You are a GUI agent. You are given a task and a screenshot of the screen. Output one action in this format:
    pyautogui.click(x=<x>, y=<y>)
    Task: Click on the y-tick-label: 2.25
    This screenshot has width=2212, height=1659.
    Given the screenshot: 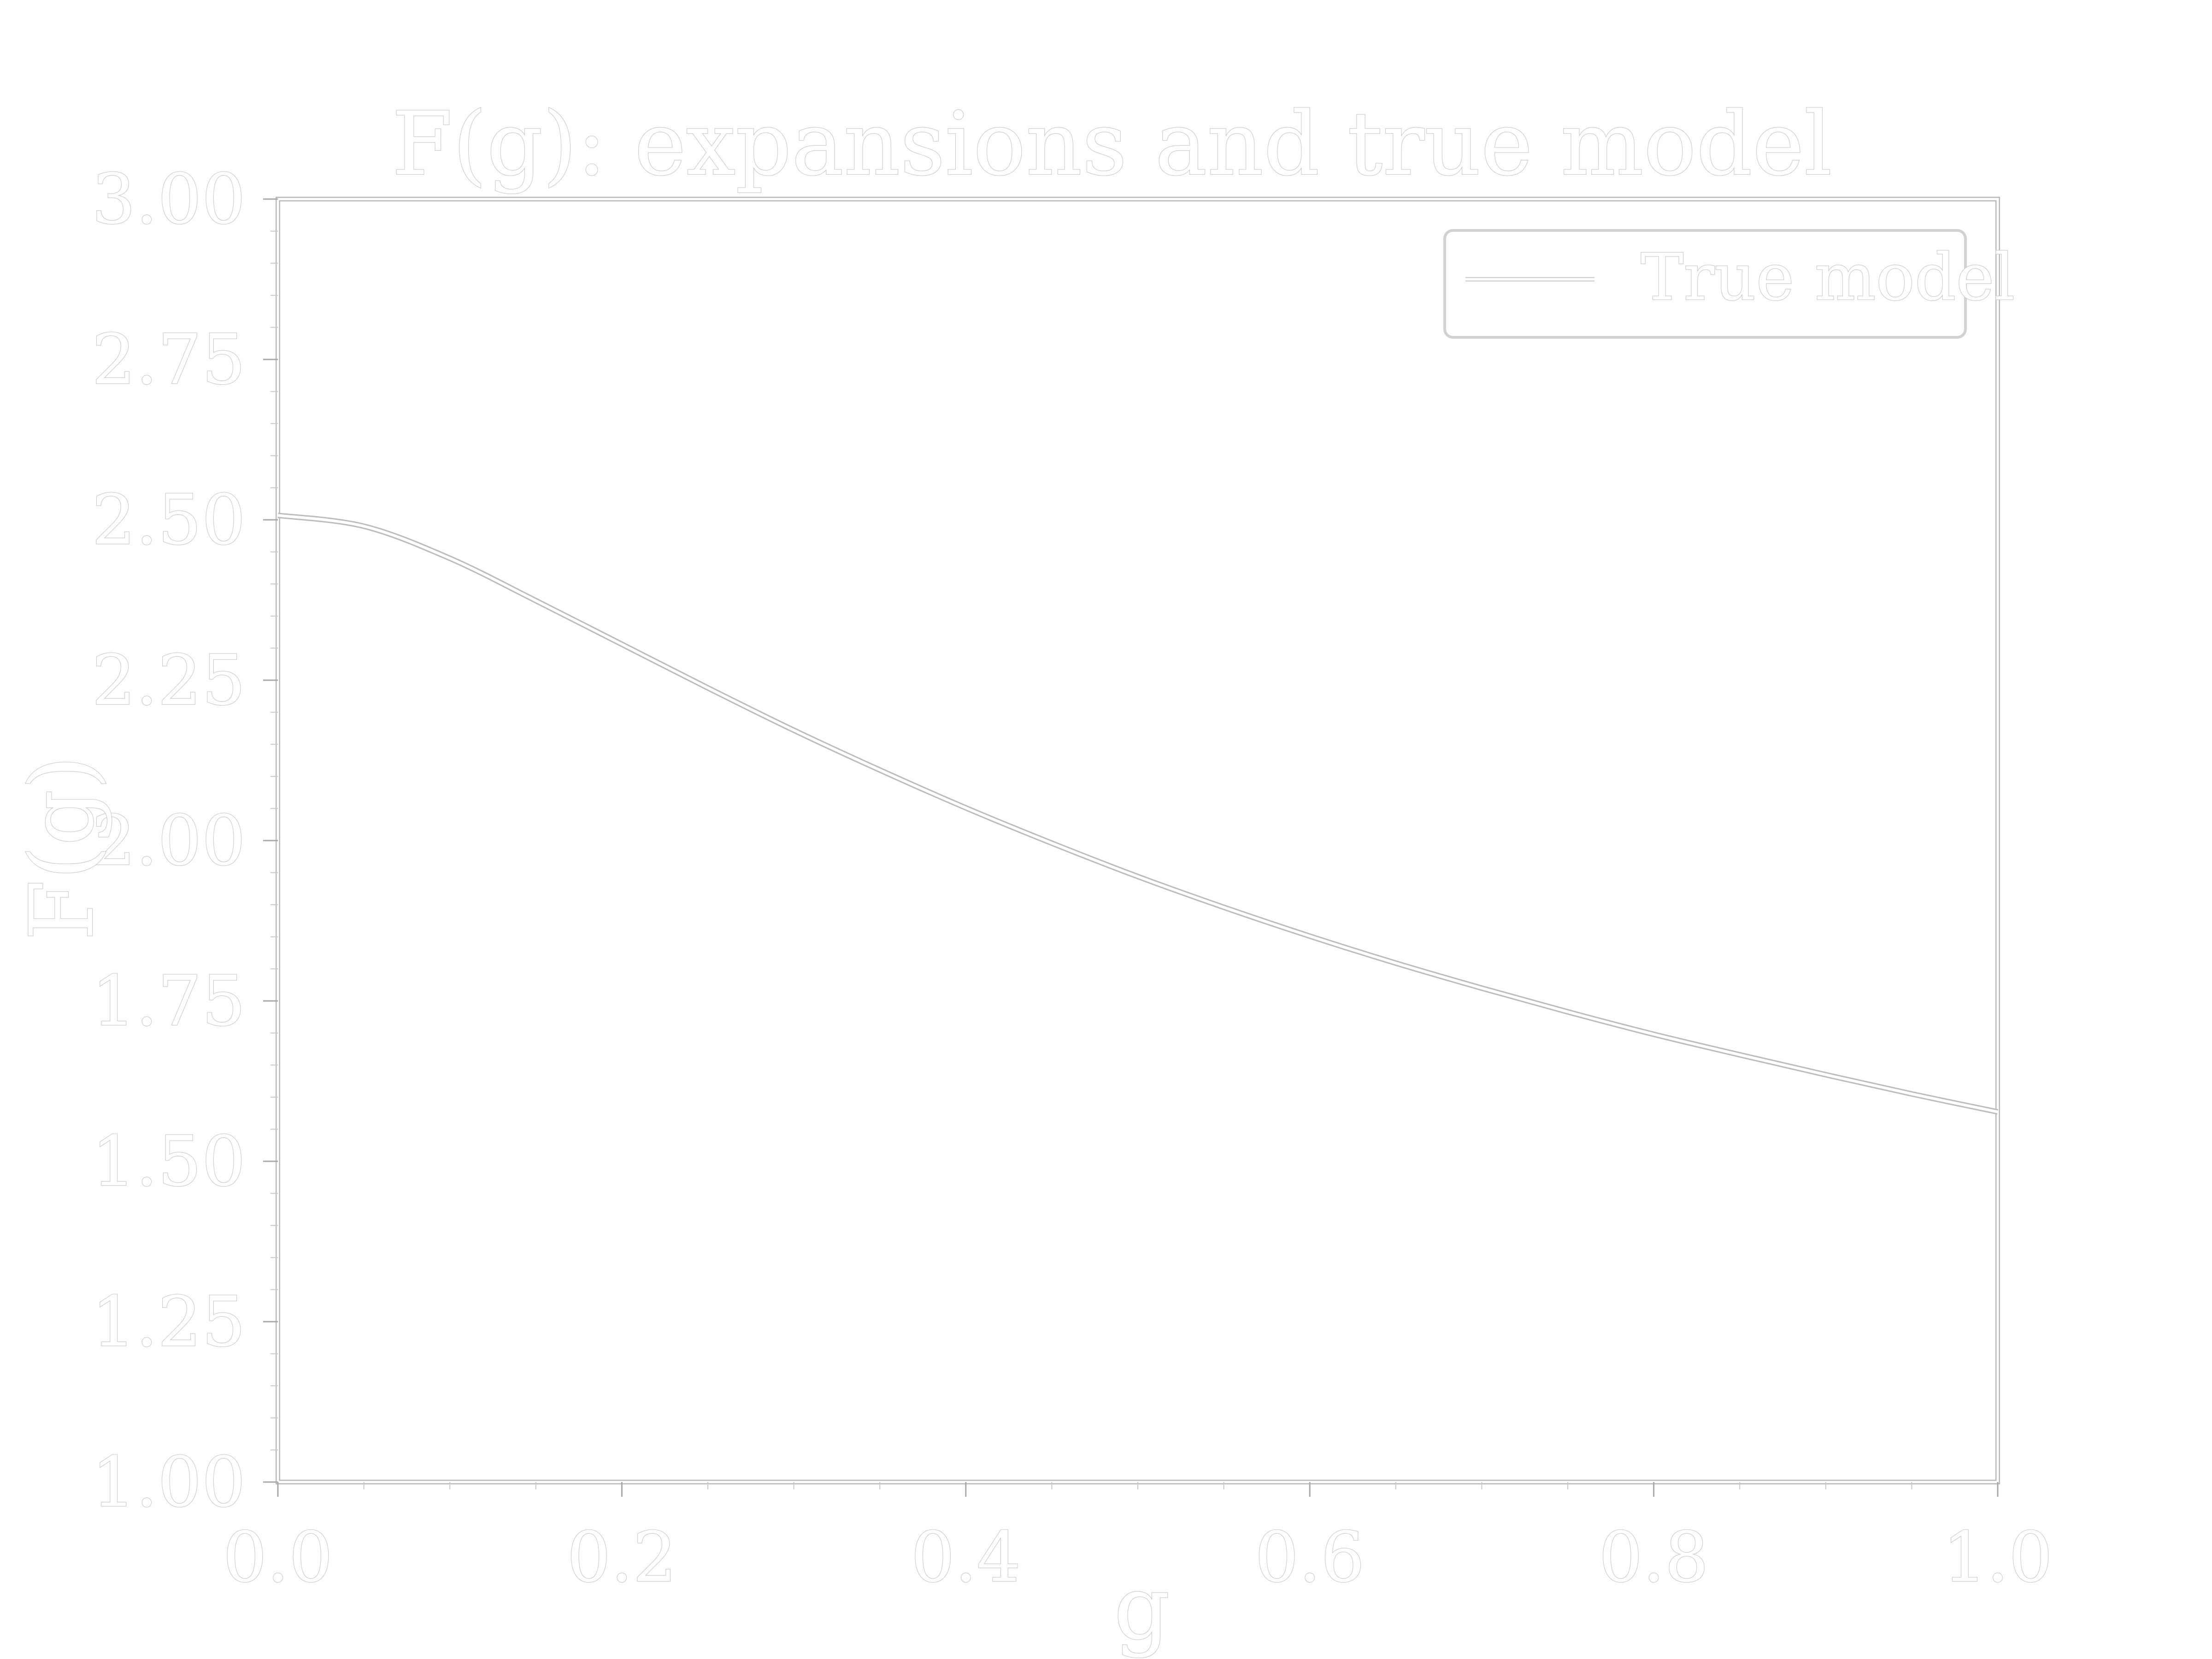 What is the action you would take?
    pyautogui.click(x=169, y=681)
    